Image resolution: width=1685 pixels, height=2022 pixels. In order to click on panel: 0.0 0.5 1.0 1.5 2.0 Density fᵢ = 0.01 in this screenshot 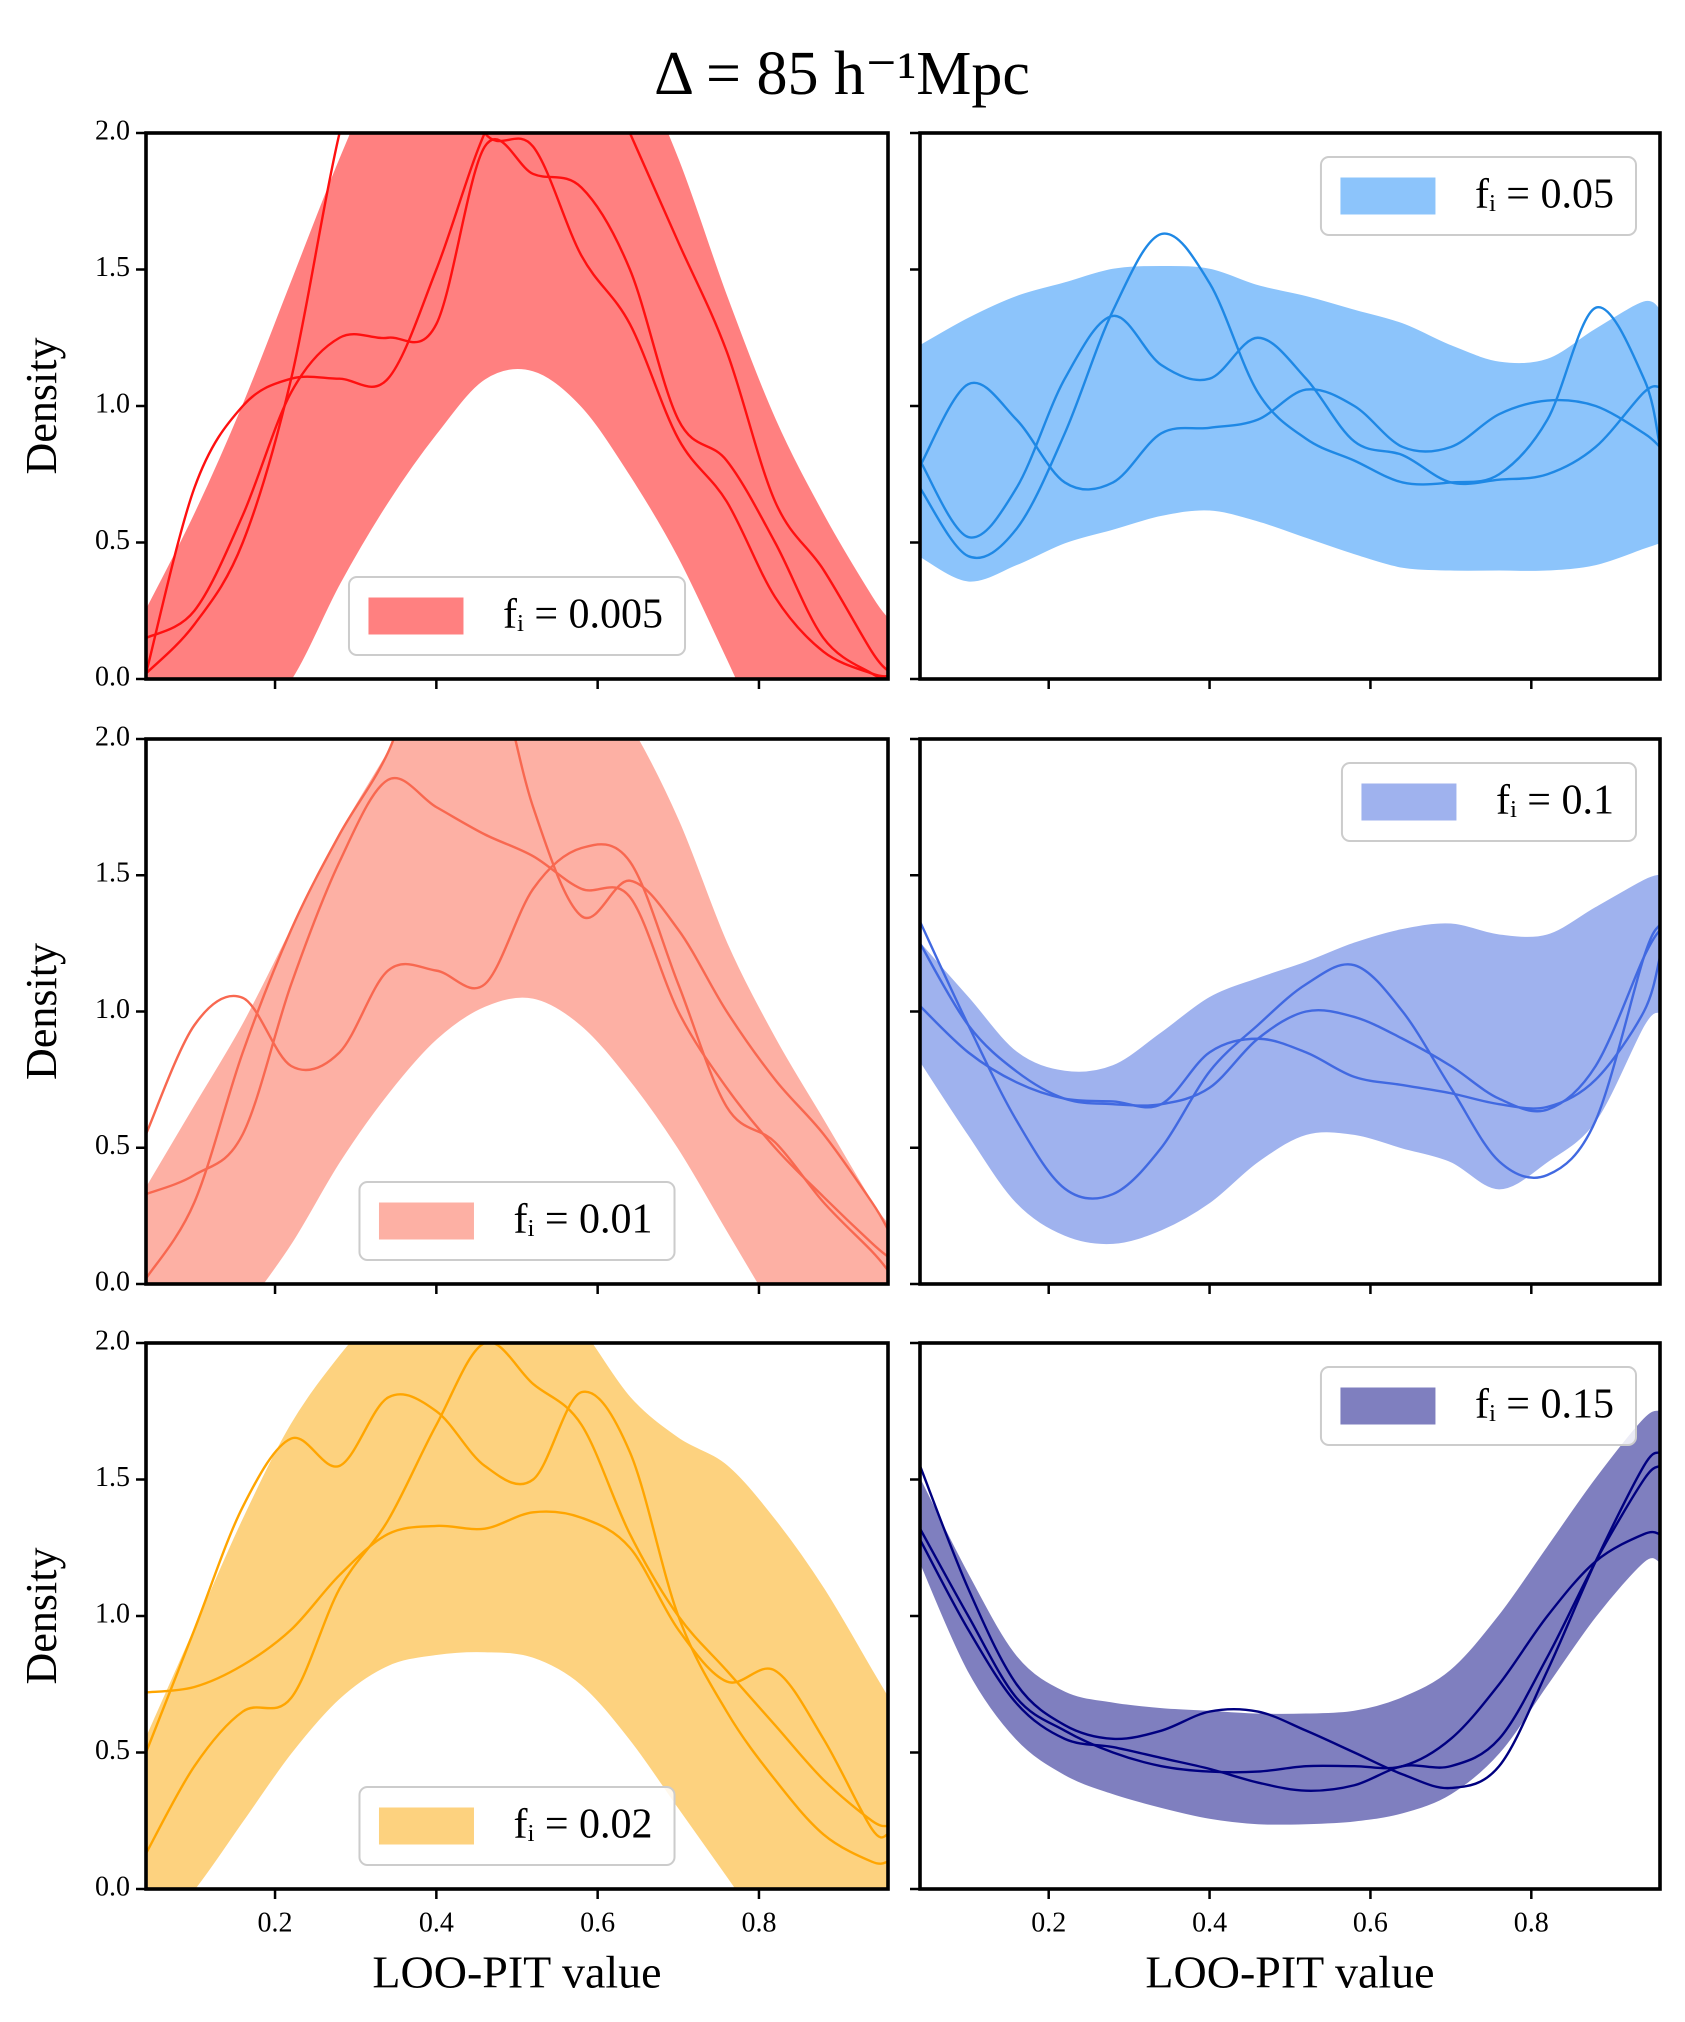, I will do `click(453, 1009)`.